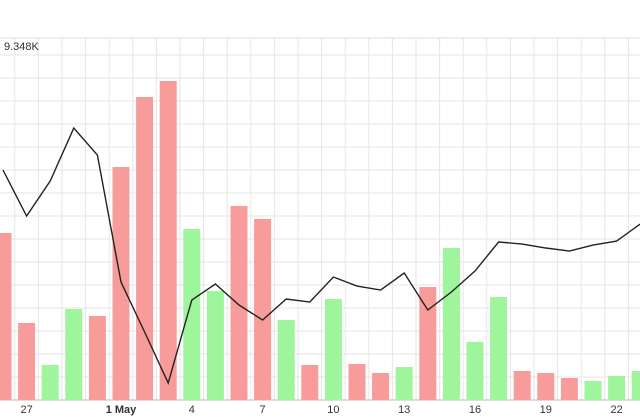  What do you see at coordinates (333, 410) in the screenshot?
I see `x-tick-label: 10` at bounding box center [333, 410].